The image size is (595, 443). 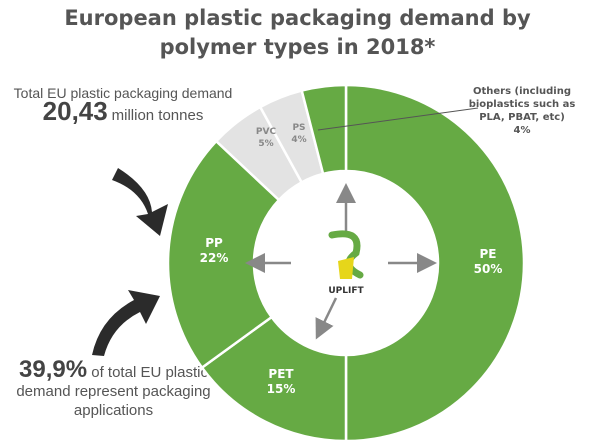 I want to click on slice-label-pet: PET 15%, so click(x=281, y=381).